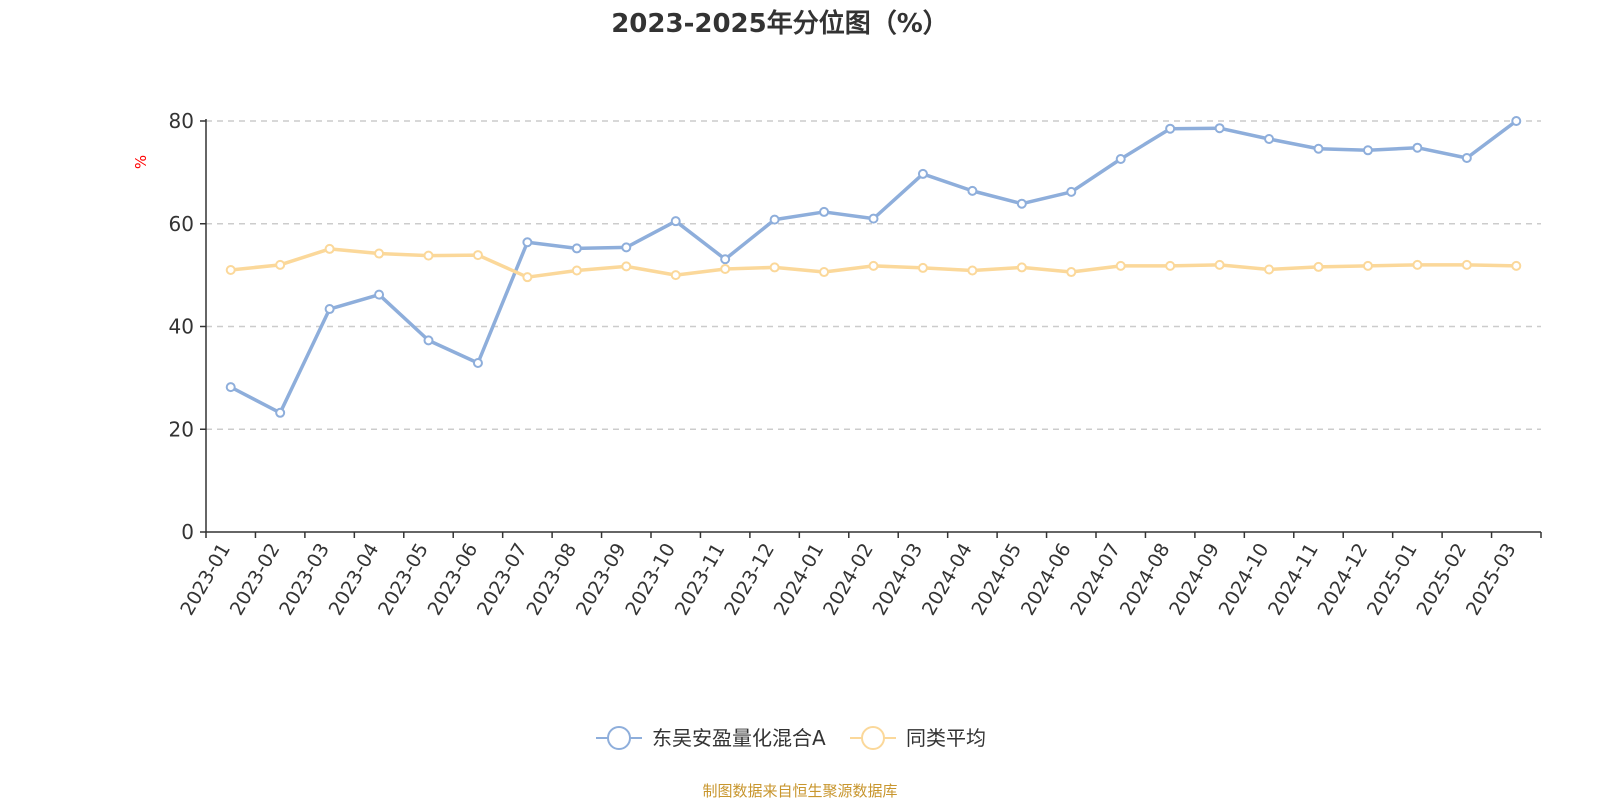 The image size is (1600, 800). Describe the element at coordinates (181, 224) in the screenshot. I see `y-tick-label: 60` at that location.